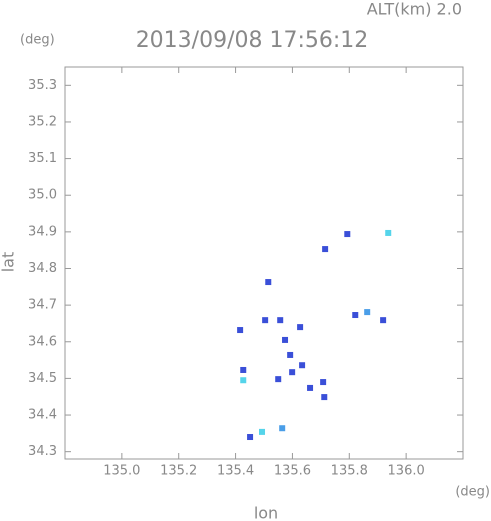 The image size is (491, 521). Describe the element at coordinates (349, 471) in the screenshot. I see `x-tick-label: 135.8` at that location.